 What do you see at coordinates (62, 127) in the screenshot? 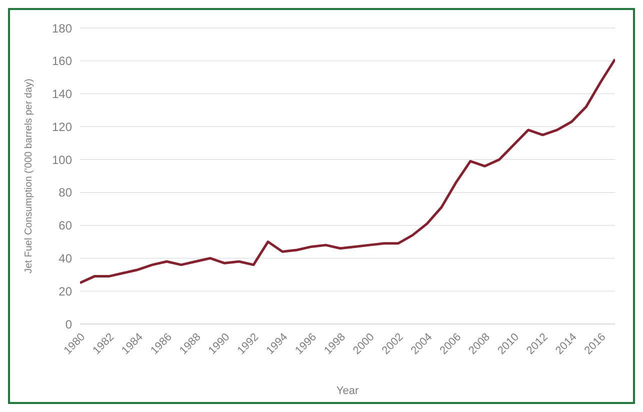
I see `y-tick-label: 120` at bounding box center [62, 127].